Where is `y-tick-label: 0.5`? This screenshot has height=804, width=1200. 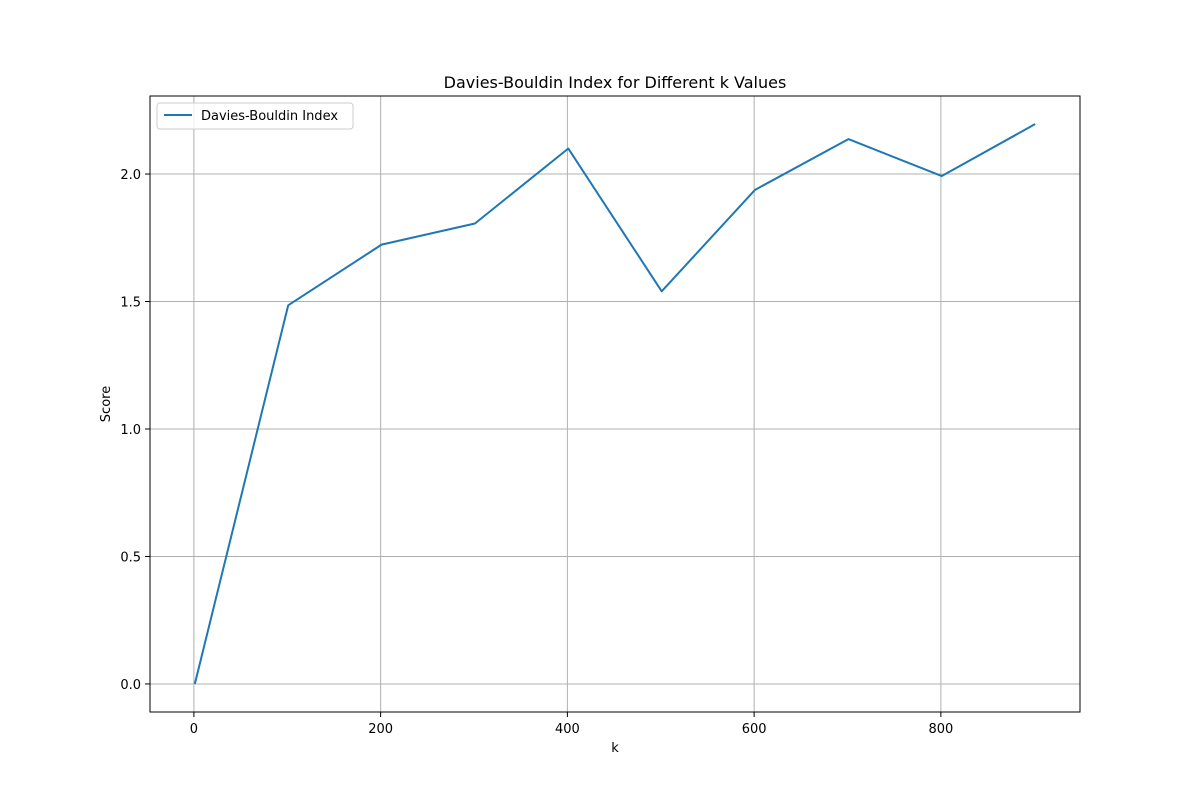 y-tick-label: 0.5 is located at coordinates (130, 557).